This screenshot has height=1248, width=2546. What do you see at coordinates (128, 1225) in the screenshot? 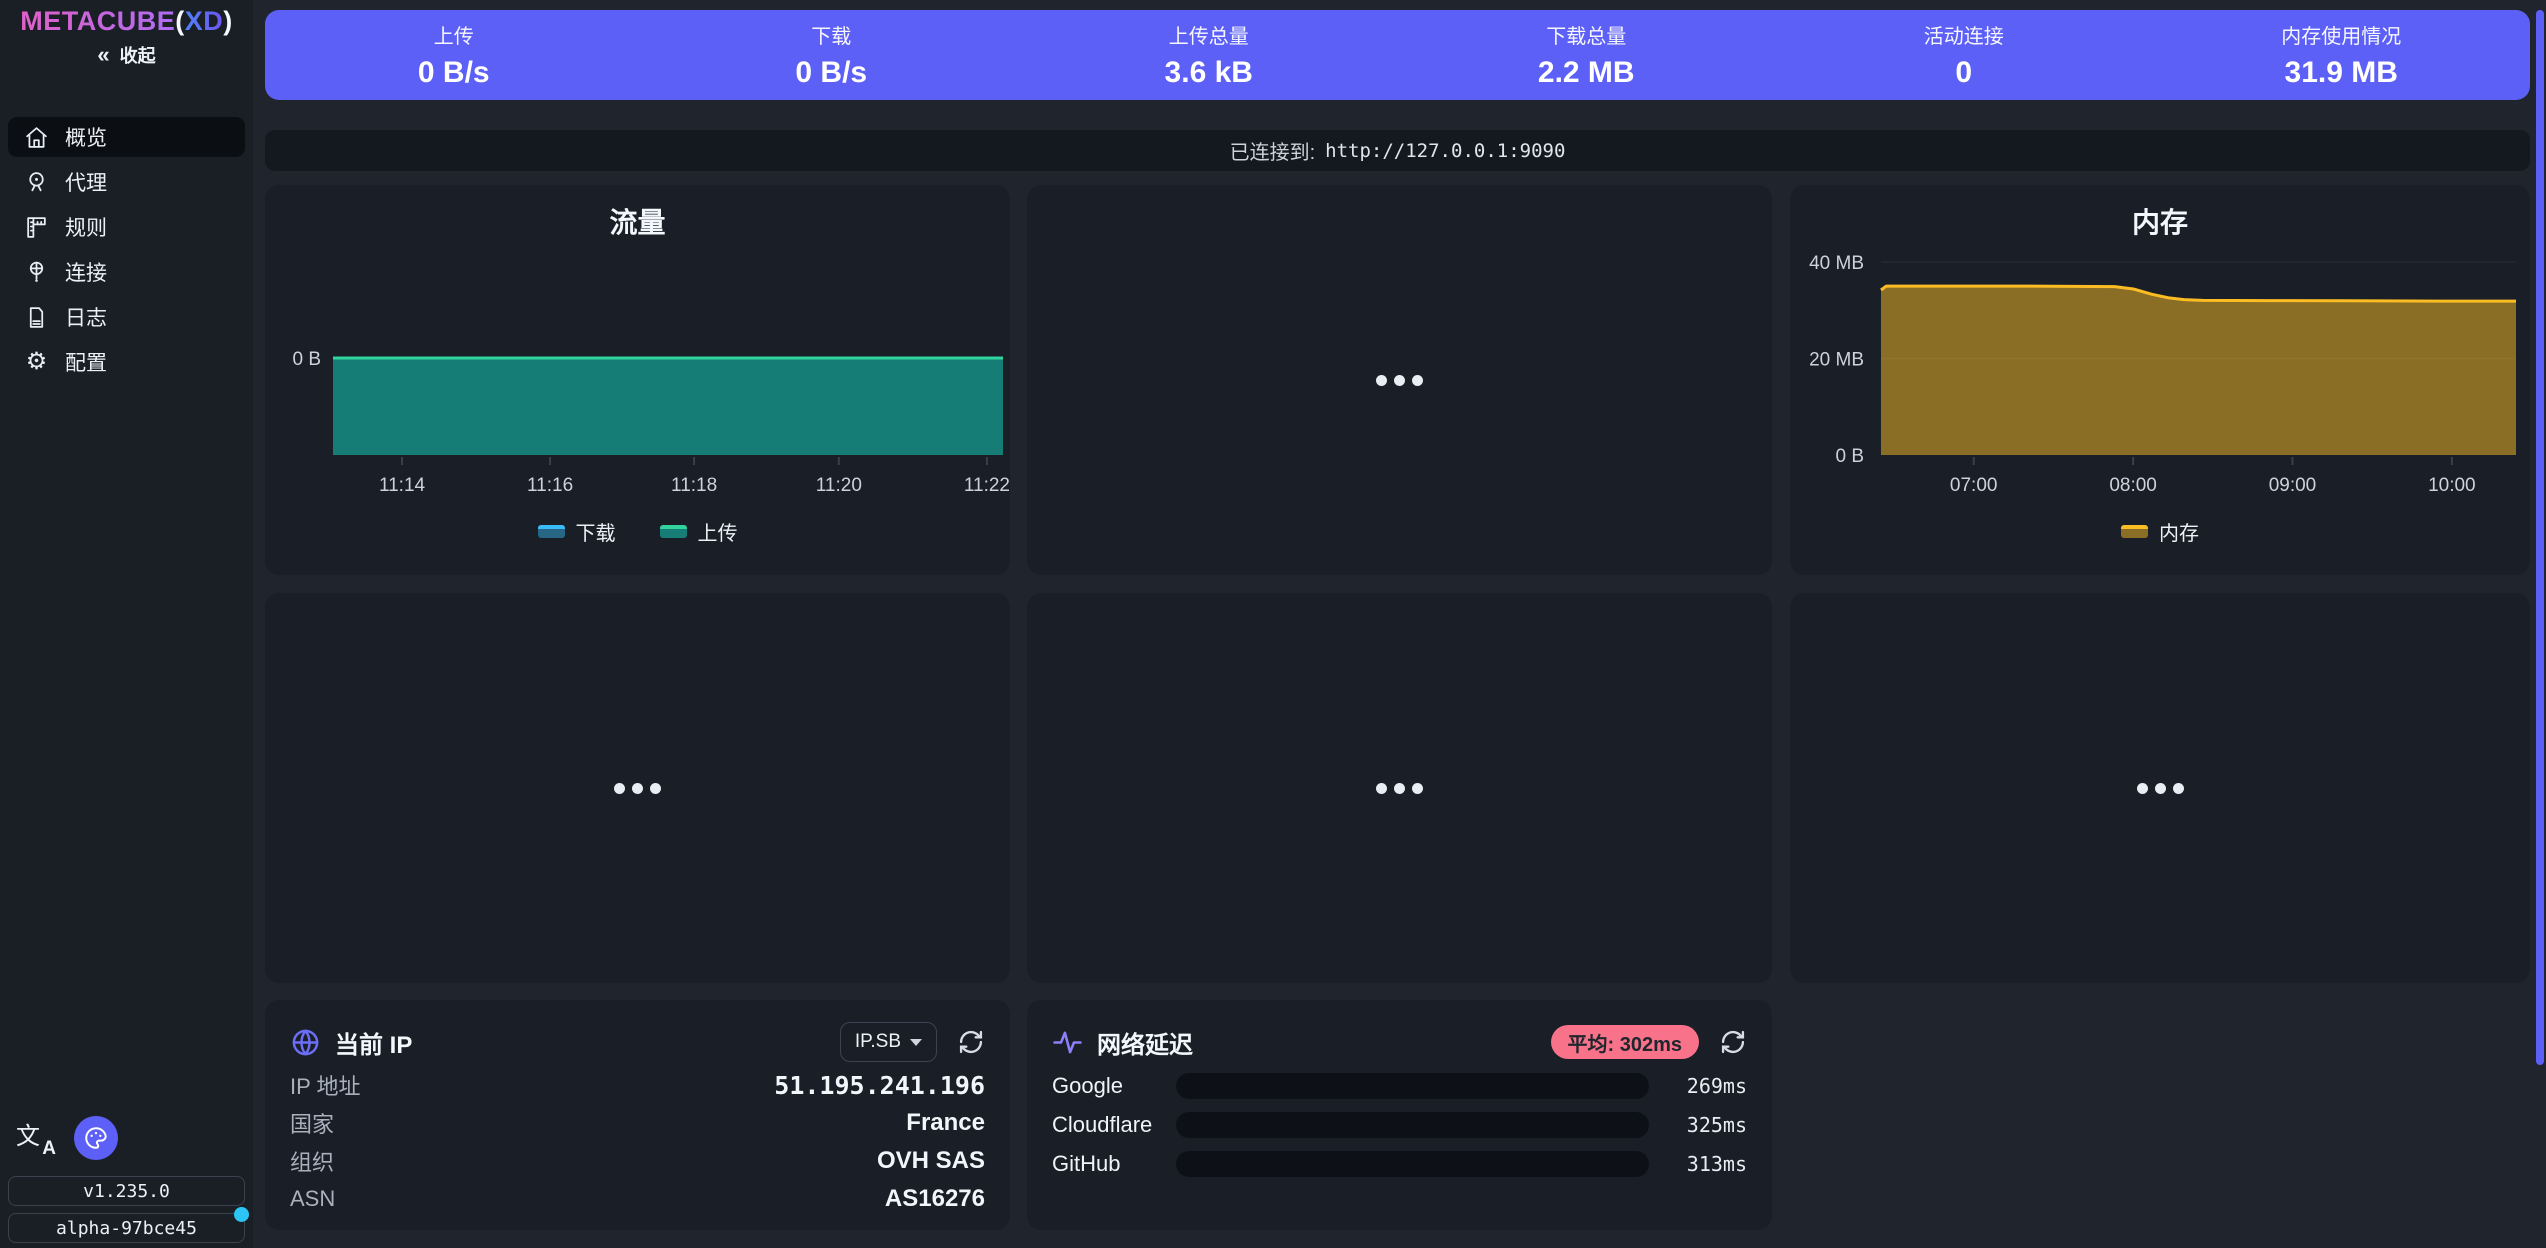
I see `build-version-button: alpha-97bce45` at bounding box center [128, 1225].